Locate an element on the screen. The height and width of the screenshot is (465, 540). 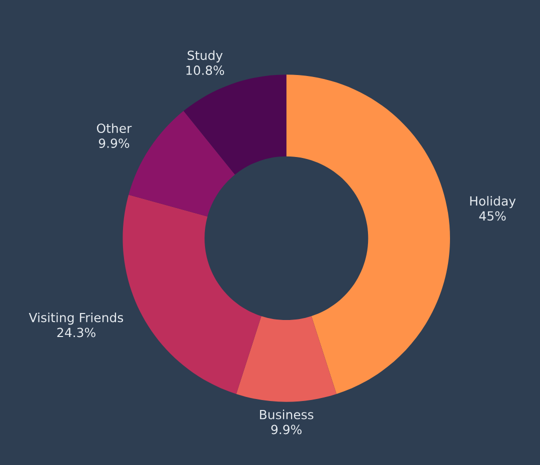
data-label: 45% is located at coordinates (492, 216).